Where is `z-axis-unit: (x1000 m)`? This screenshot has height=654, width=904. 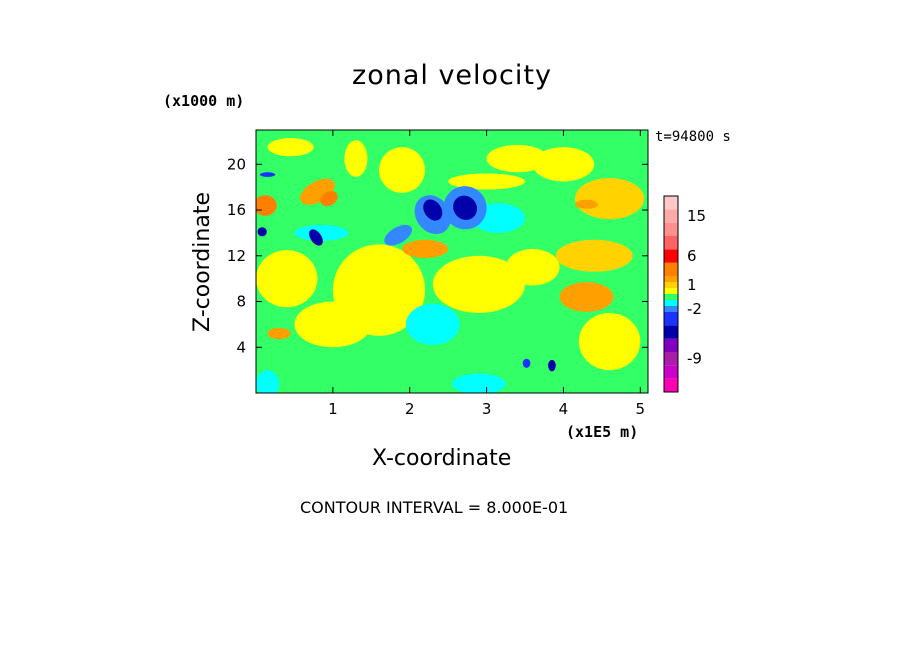 z-axis-unit: (x1000 m) is located at coordinates (204, 101).